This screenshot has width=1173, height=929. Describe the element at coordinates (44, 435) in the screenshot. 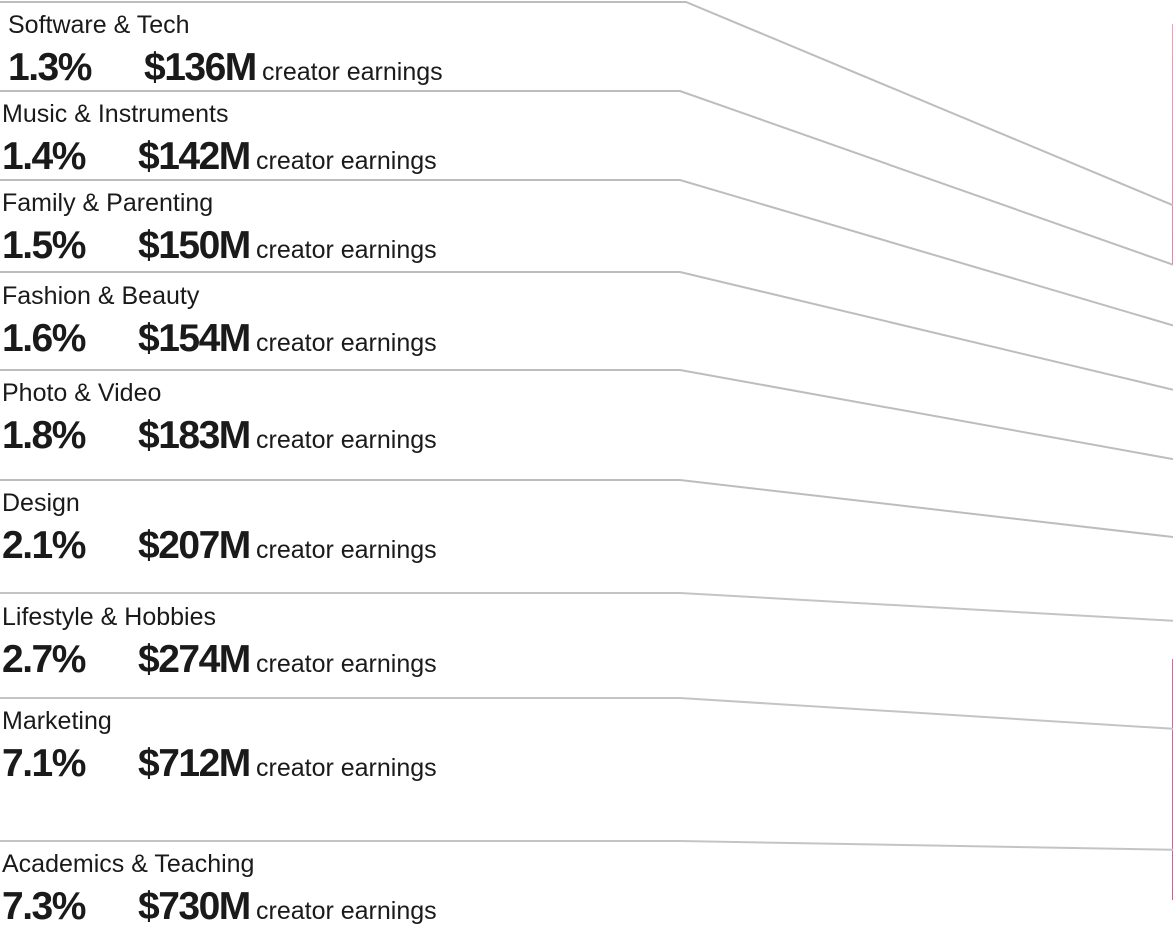

I see `percent-label: 1.8%` at that location.